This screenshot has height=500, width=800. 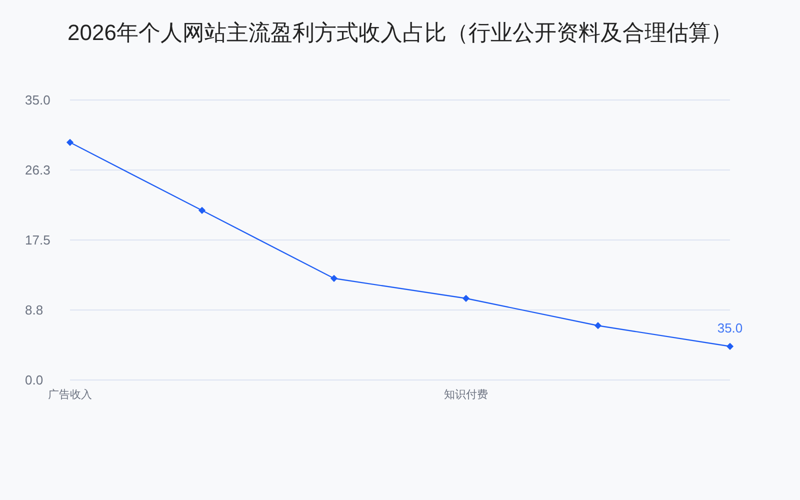 What do you see at coordinates (400, 32) in the screenshot?
I see `chart-title: 2026年个人网站主流盈利方式收入占比（行业公开资料及合理估算）` at bounding box center [400, 32].